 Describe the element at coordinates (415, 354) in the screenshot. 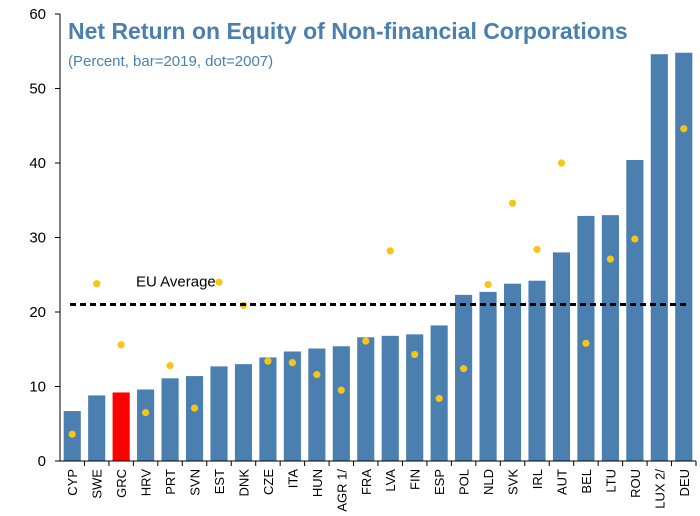

I see `dot-fin` at that location.